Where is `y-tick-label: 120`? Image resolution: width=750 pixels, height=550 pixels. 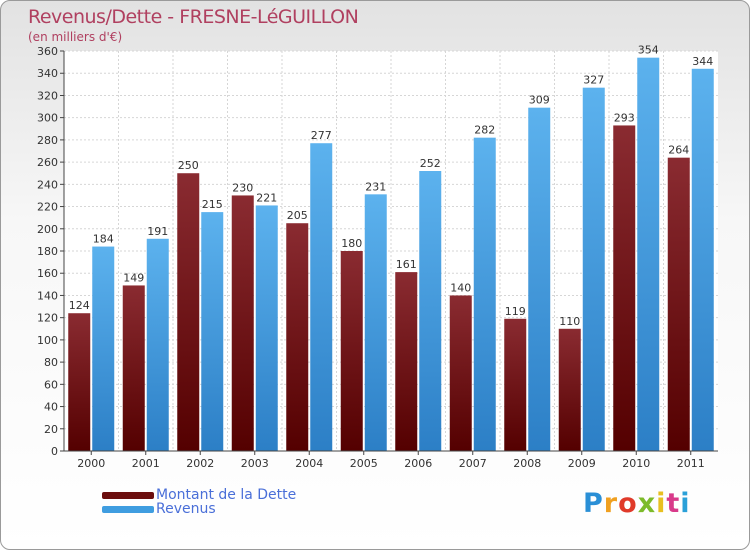 y-tick-label: 120 is located at coordinates (47, 318).